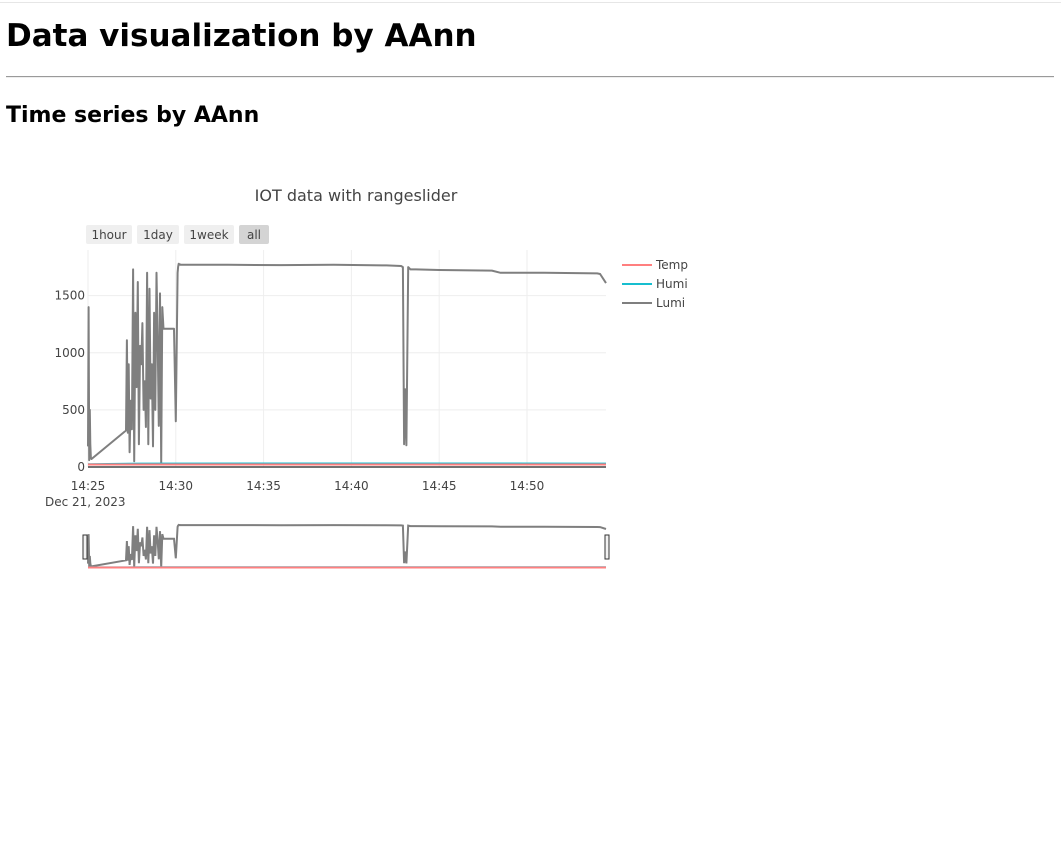 This screenshot has height=851, width=1061. I want to click on rangeslider, so click(346, 545).